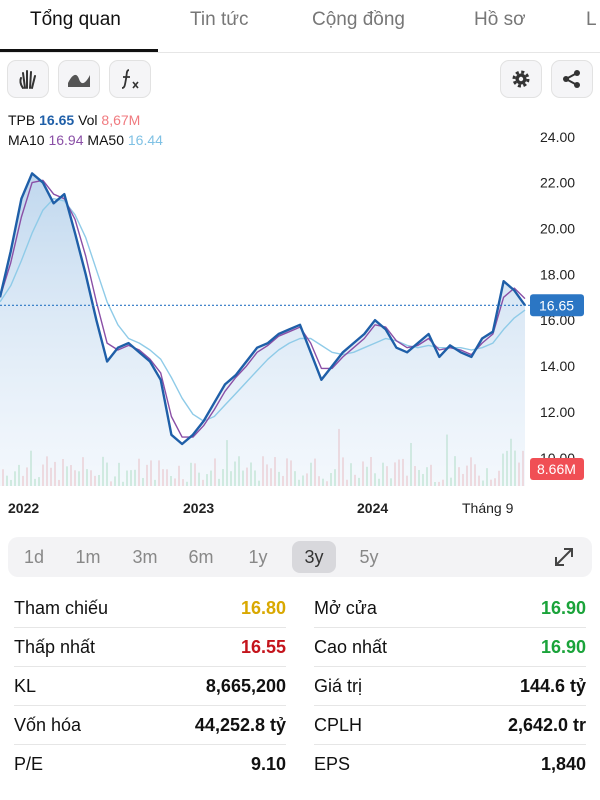 Image resolution: width=600 pixels, height=800 pixels. I want to click on period-1m: 1m, so click(88, 557).